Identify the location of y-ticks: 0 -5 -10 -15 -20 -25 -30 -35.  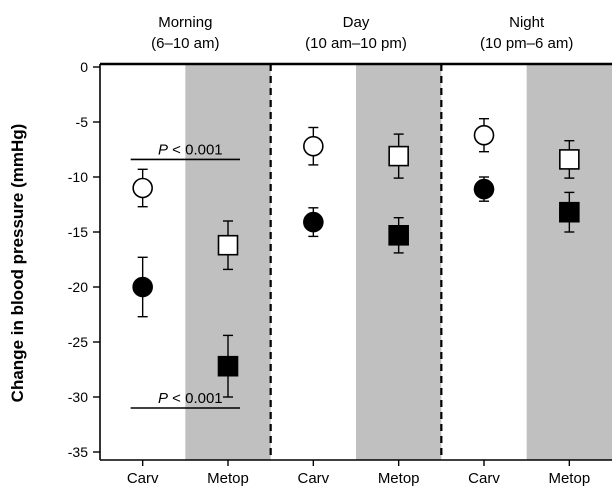
(84, 259).